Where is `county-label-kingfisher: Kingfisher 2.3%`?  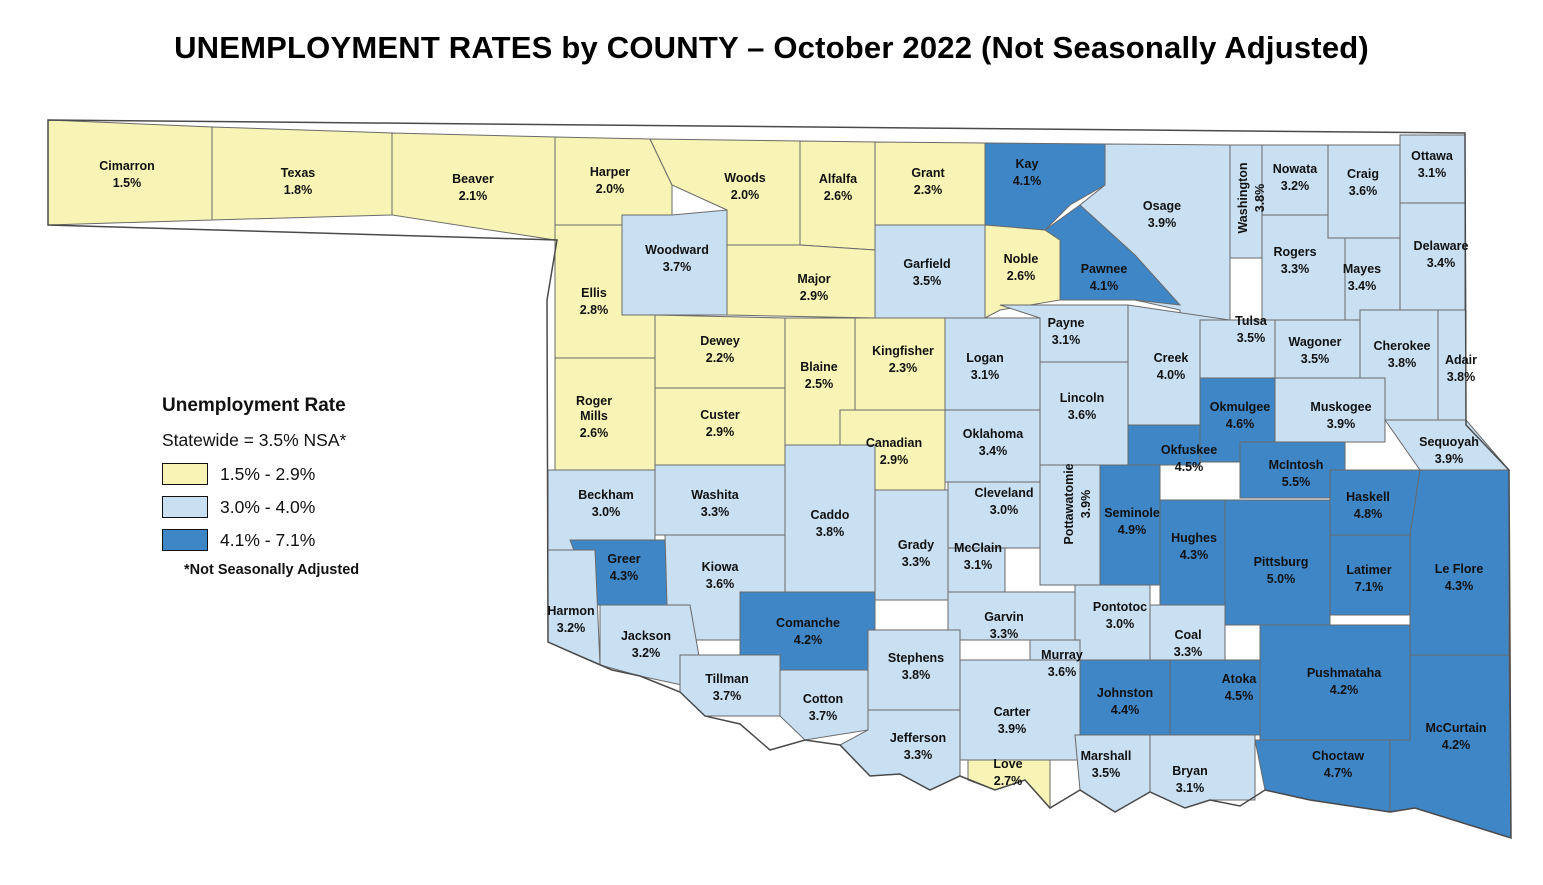
county-label-kingfisher: Kingfisher 2.3% is located at coordinates (903, 359).